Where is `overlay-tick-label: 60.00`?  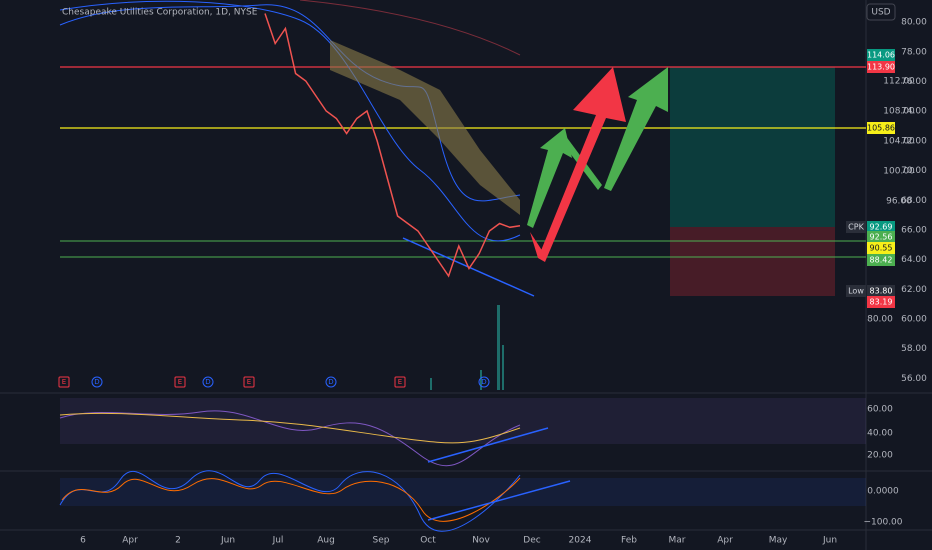 overlay-tick-label: 60.00 is located at coordinates (914, 320).